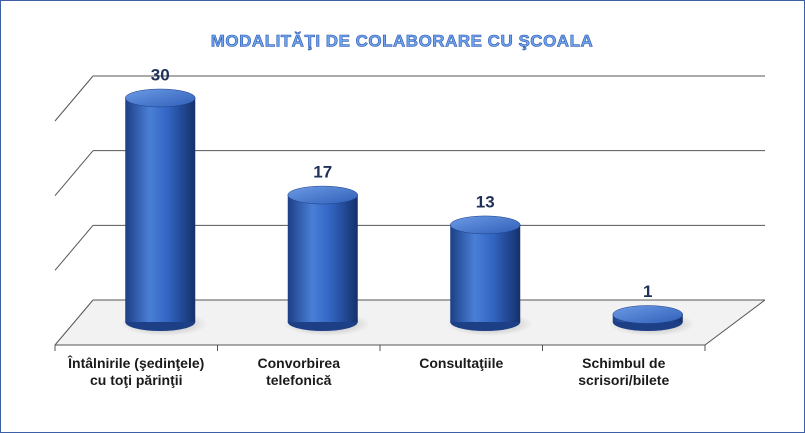 The width and height of the screenshot is (805, 433). I want to click on x-tick-label: Schimbul de scrisori/bilete, so click(624, 371).